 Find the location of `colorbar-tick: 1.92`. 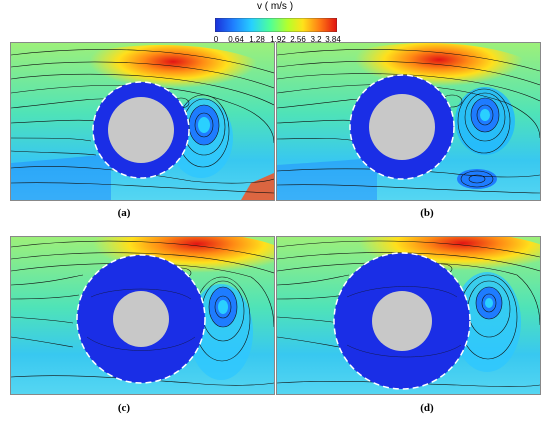

colorbar-tick: 1.92 is located at coordinates (278, 39).